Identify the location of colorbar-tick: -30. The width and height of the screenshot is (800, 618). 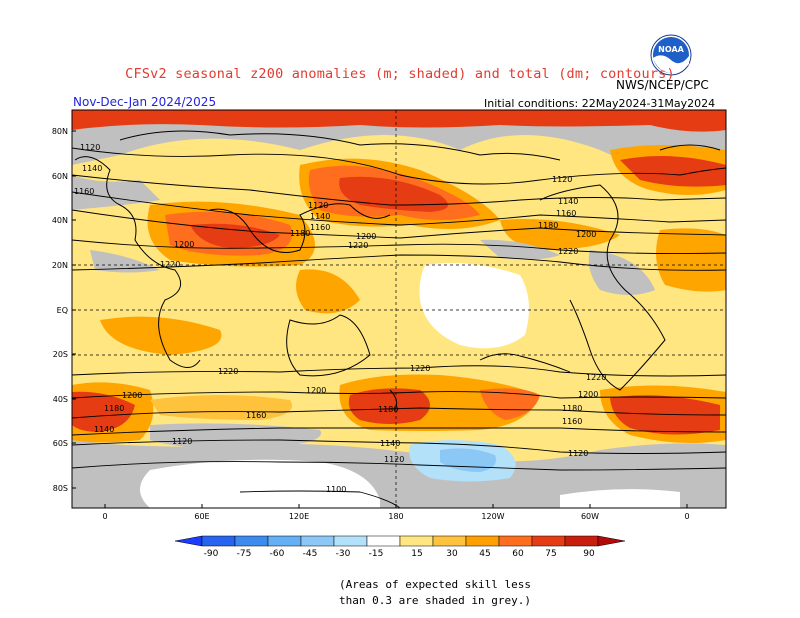
(343, 554).